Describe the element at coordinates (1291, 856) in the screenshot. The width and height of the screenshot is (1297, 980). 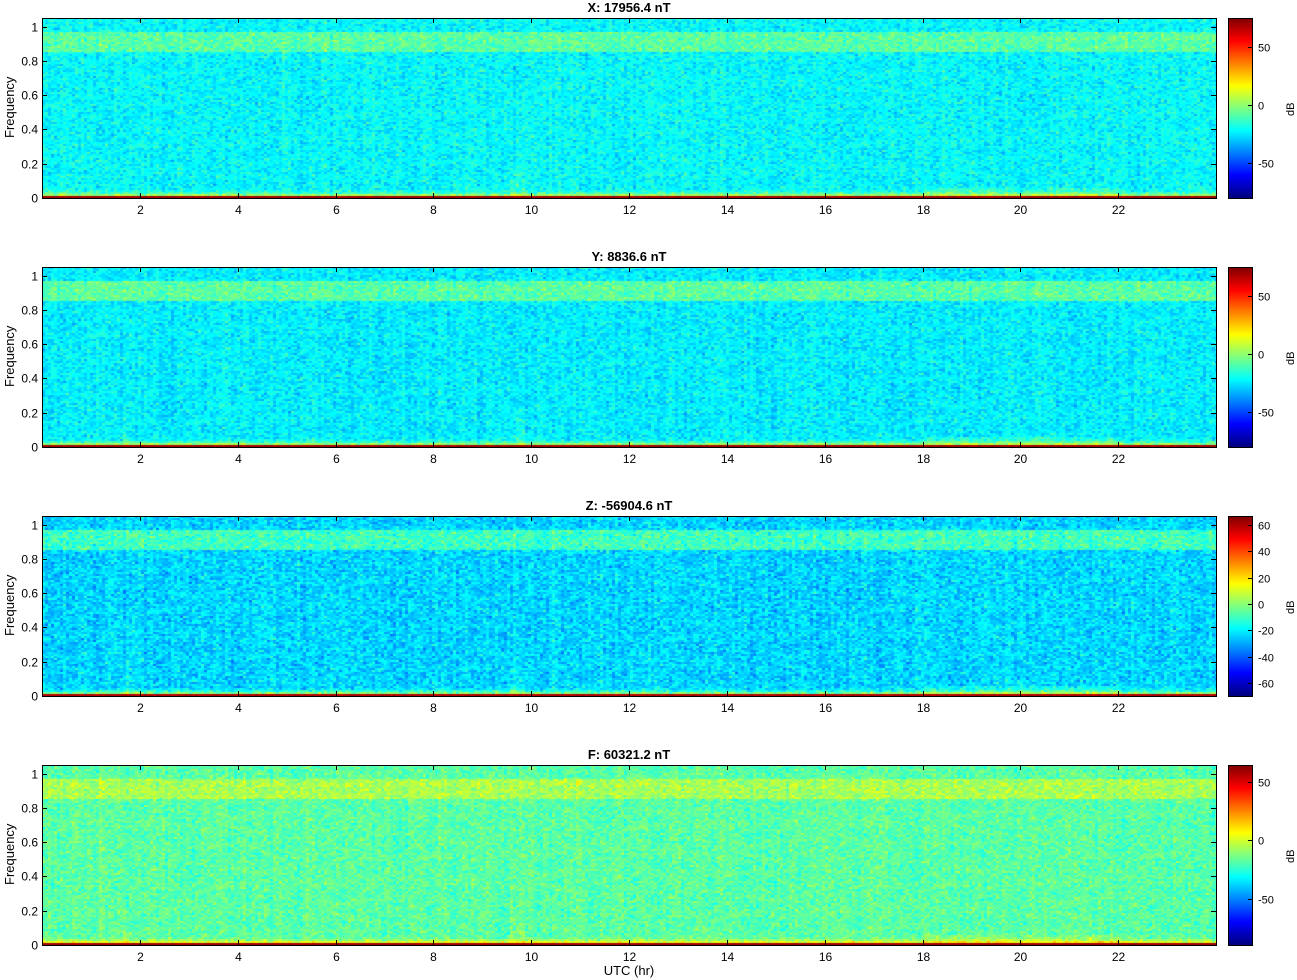
I see `colorbar-label: dB` at that location.